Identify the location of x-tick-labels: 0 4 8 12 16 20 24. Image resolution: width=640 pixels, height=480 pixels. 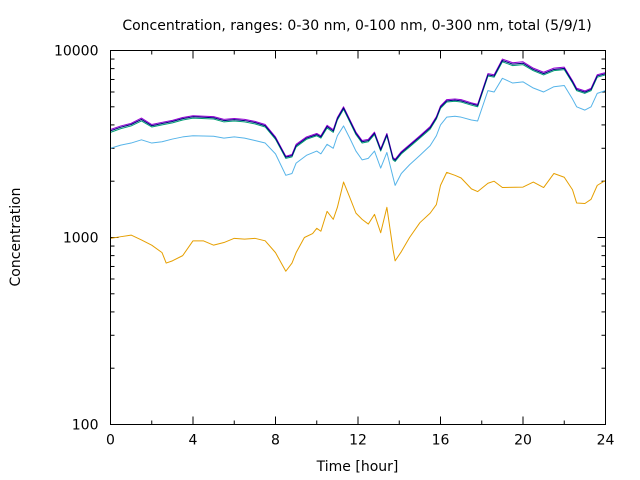
(360, 441).